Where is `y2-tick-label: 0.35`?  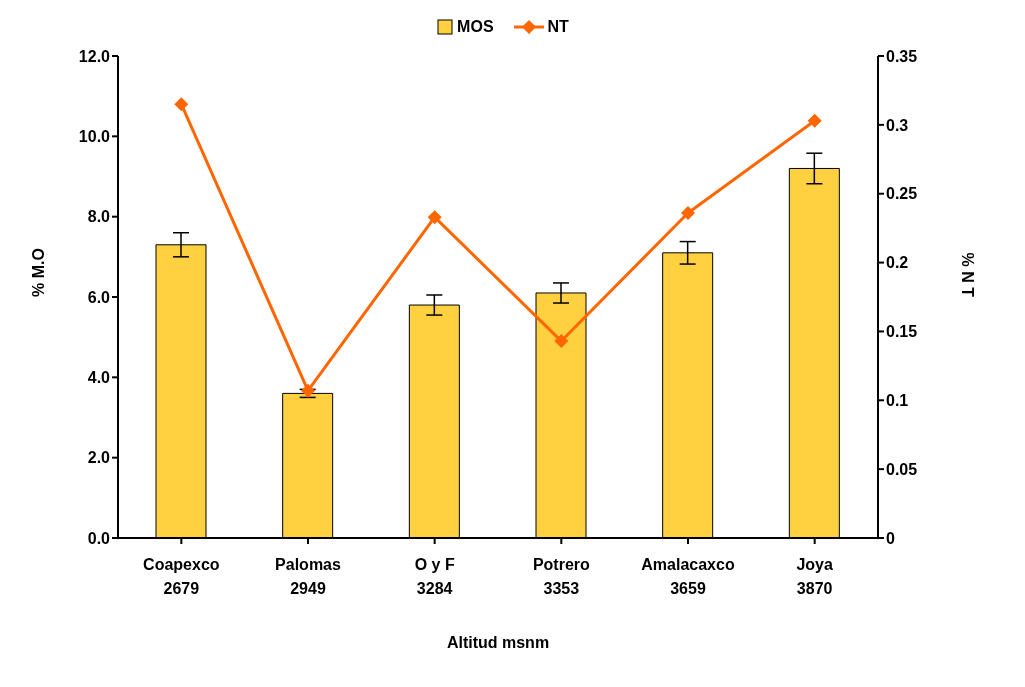
y2-tick-label: 0.35 is located at coordinates (902, 56).